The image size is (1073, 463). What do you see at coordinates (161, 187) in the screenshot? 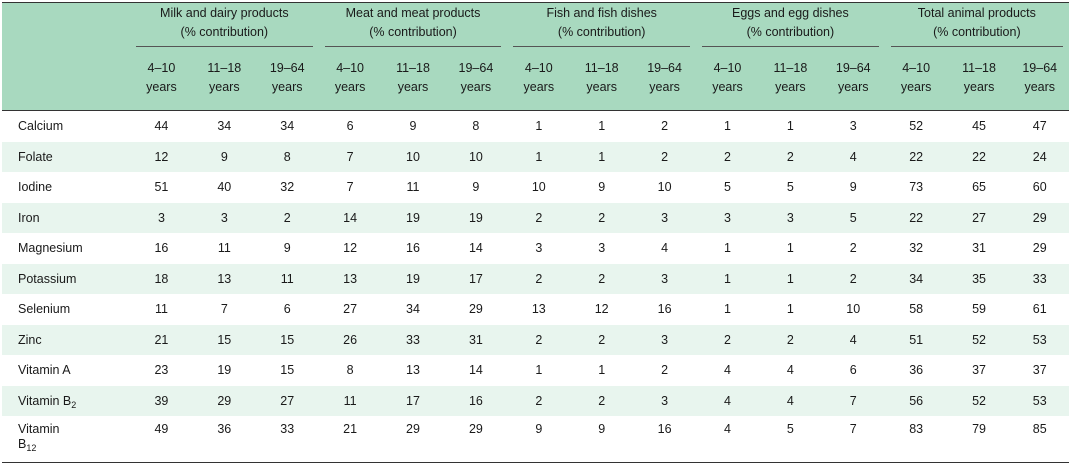
I see `value-cell: 51` at bounding box center [161, 187].